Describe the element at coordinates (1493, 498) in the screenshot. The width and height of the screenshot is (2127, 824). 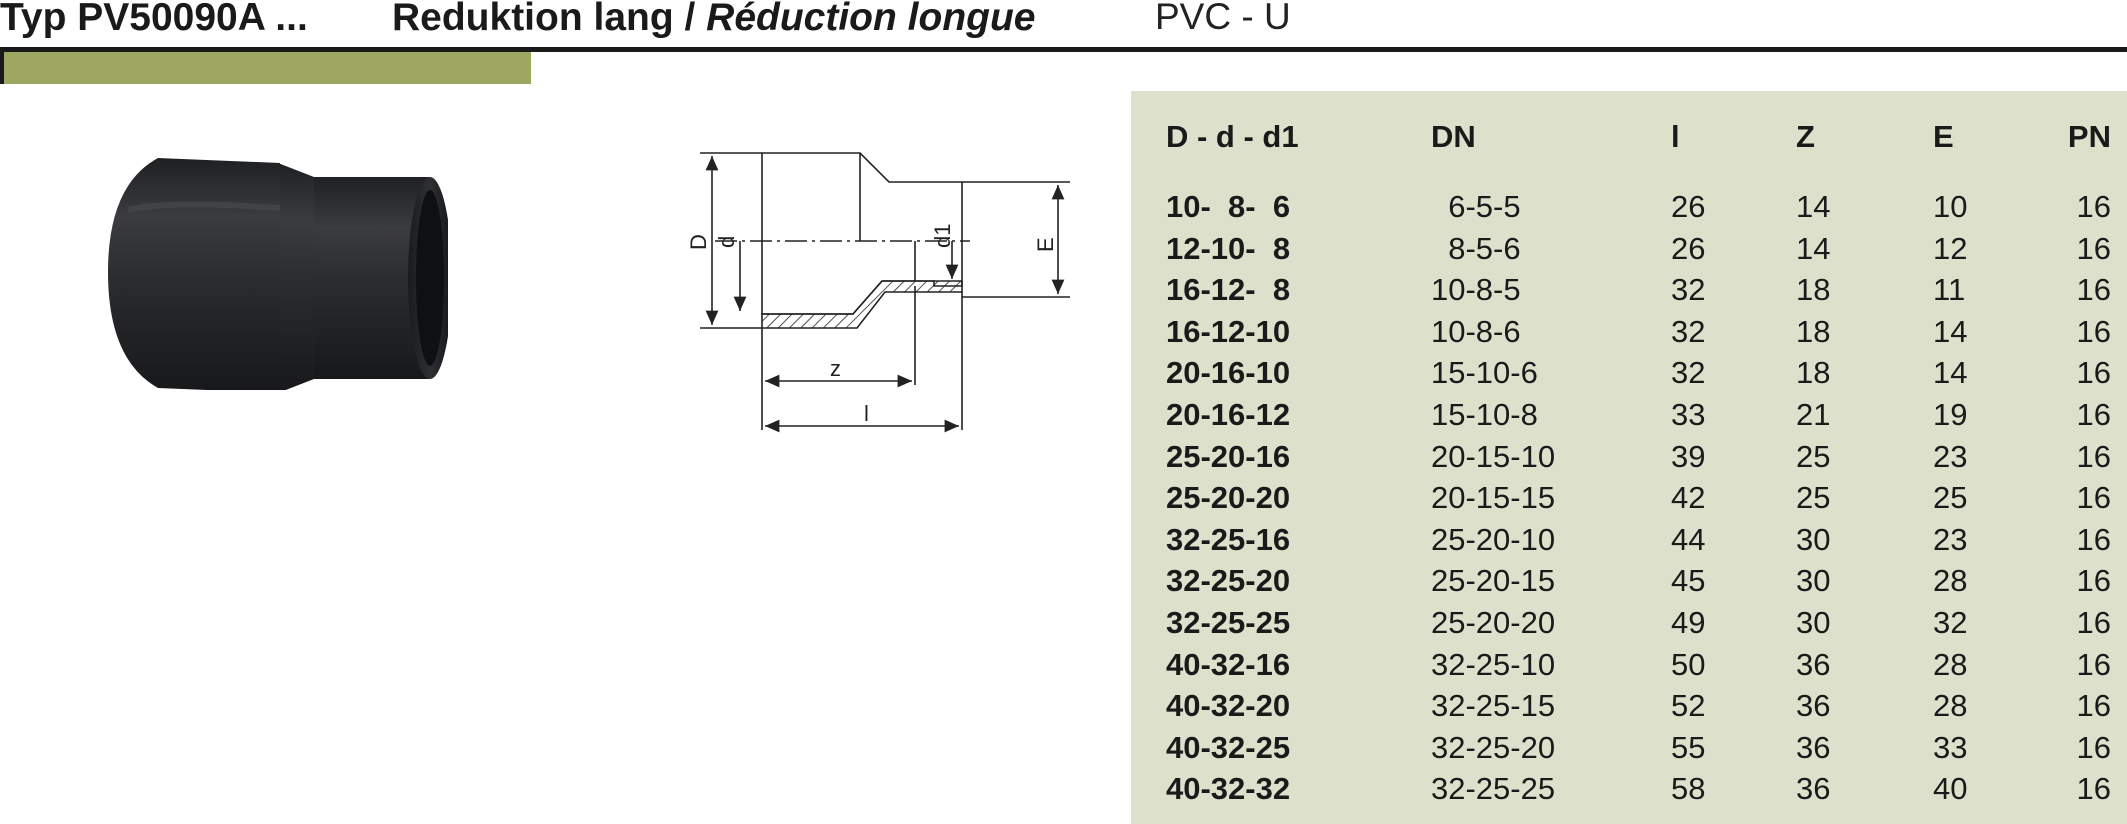
I see `cell-dn: 20-15-15` at that location.